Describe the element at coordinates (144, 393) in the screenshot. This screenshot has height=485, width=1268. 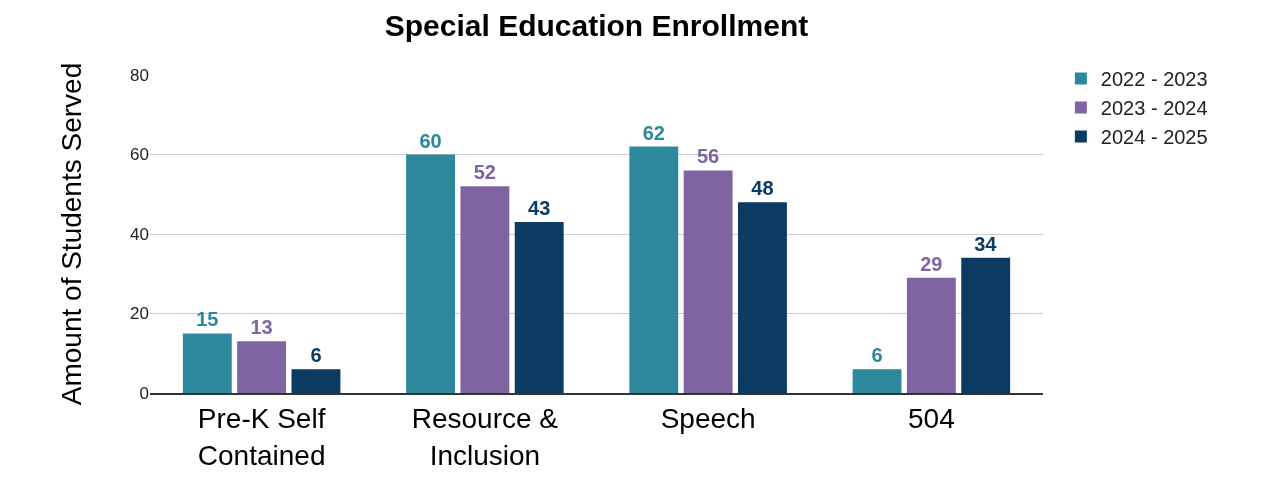
I see `y-tick-label: 0` at that location.